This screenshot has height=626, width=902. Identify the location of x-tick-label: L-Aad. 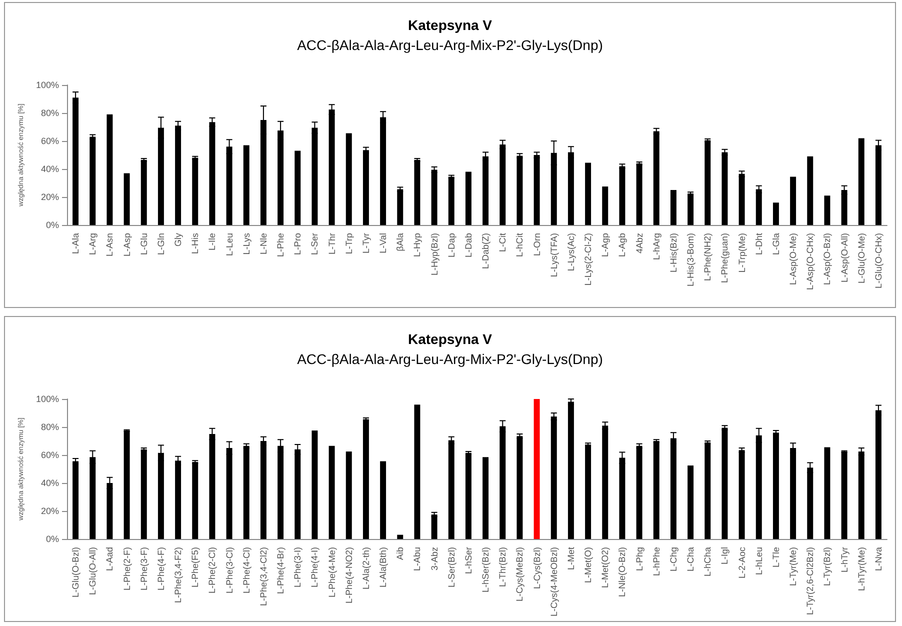
(109, 559).